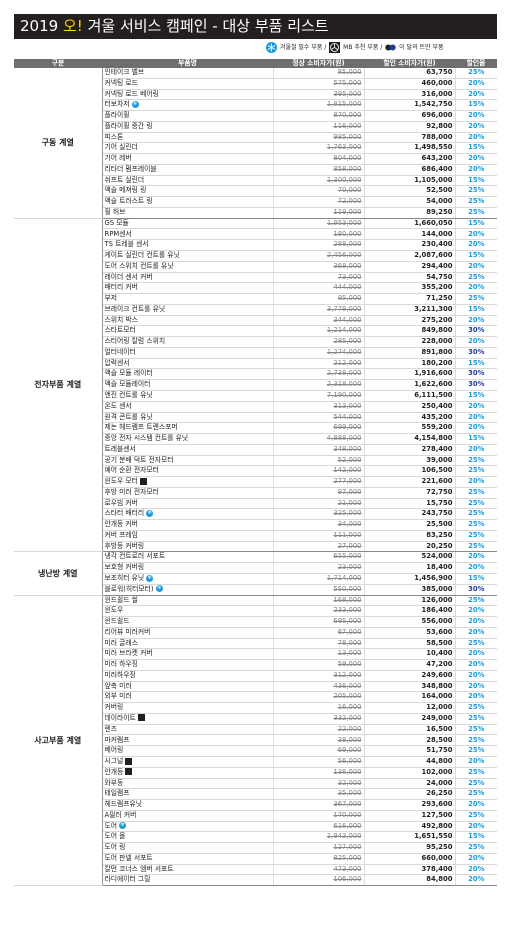  What do you see at coordinates (146, 438) in the screenshot?
I see `part-name-cell-text: 중앙 전자 시스템 컨트롤 유닛` at bounding box center [146, 438].